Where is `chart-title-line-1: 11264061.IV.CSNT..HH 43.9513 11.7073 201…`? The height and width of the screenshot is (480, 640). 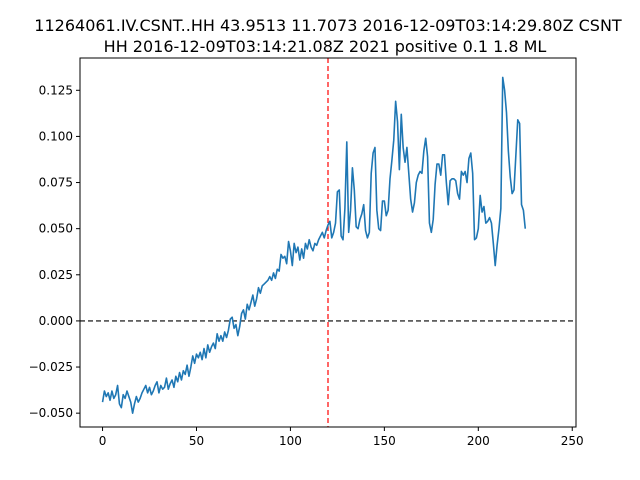
chart-title-line-1: 11264061.IV.CSNT..HH 43.9513 11.7073 201… is located at coordinates (328, 25).